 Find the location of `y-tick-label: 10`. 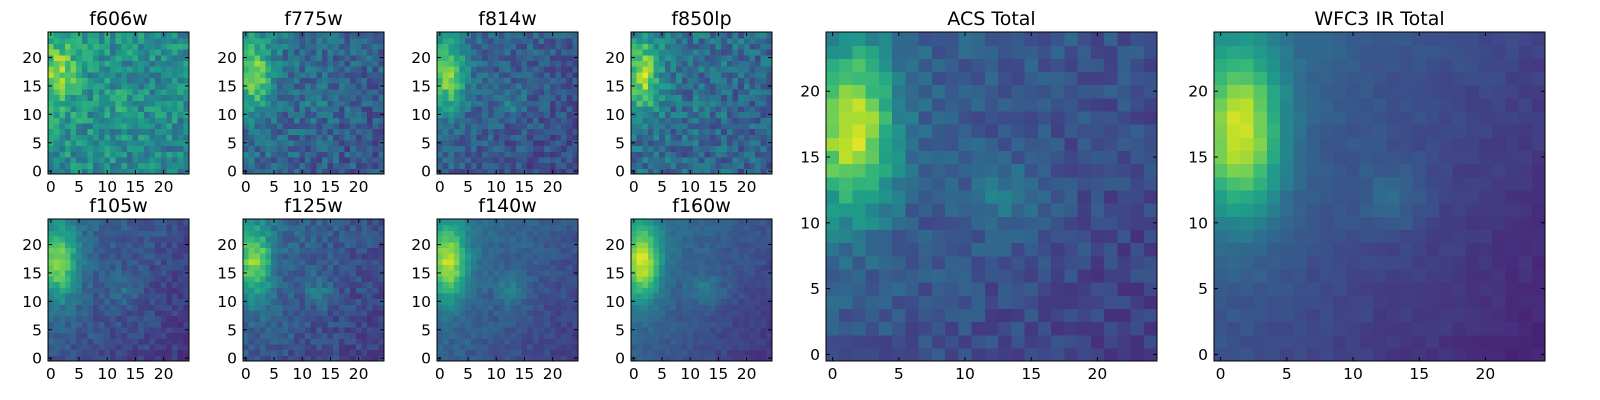

y-tick-label: 10 is located at coordinates (421, 302).